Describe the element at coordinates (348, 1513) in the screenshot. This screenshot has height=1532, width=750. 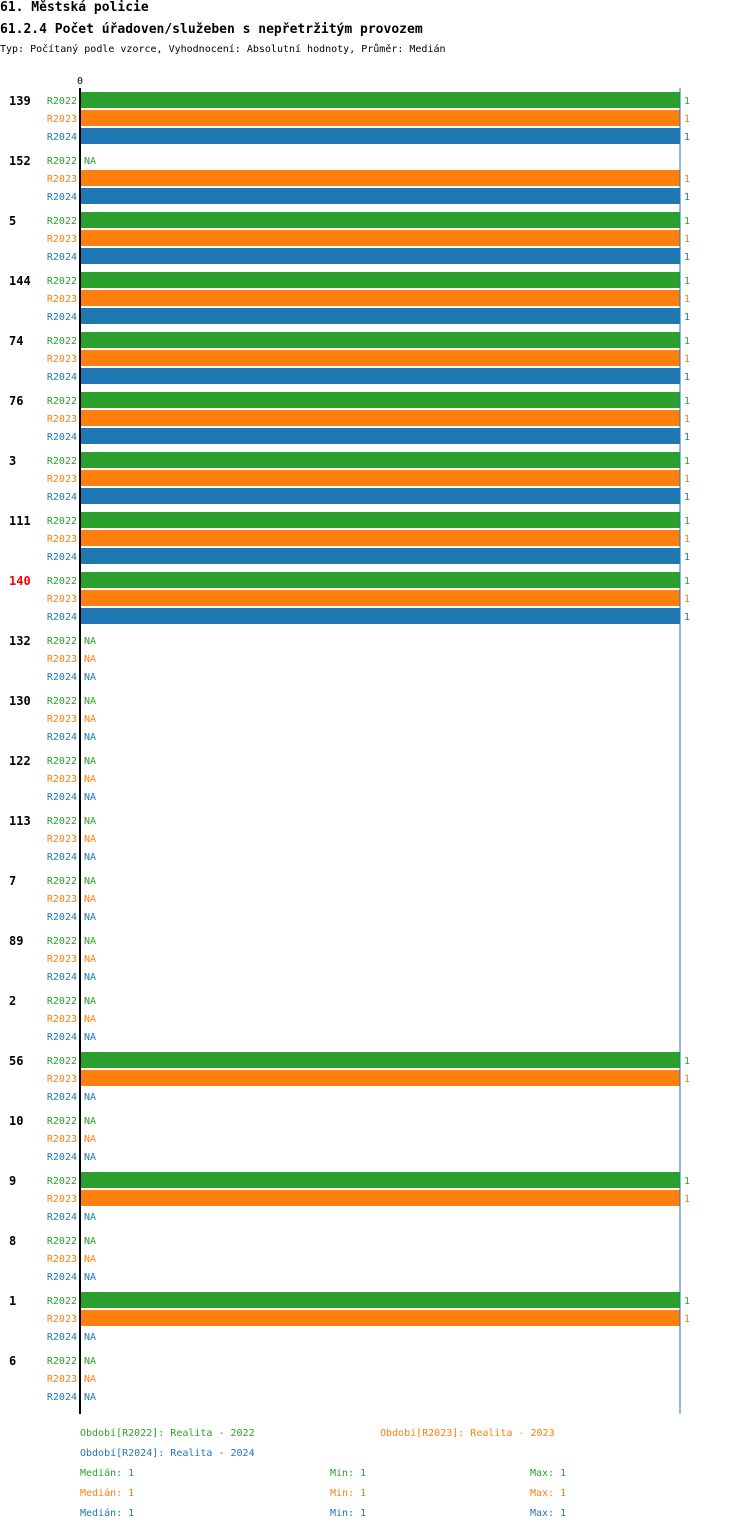
I see `legend-min-r2024: Min: 1` at that location.